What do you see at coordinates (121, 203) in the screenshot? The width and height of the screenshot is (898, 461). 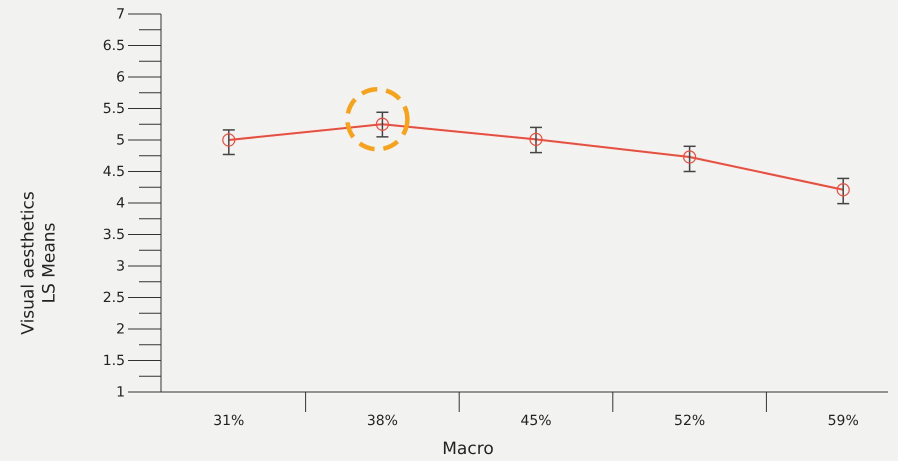 I see `y-tick-label: 4` at bounding box center [121, 203].